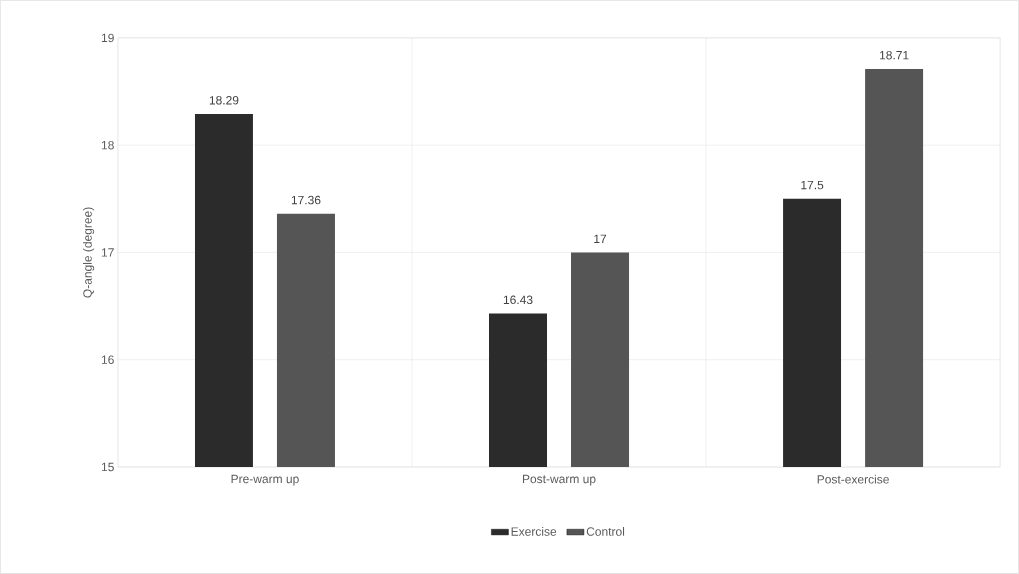 The image size is (1019, 574). I want to click on data-label: 18.71, so click(894, 55).